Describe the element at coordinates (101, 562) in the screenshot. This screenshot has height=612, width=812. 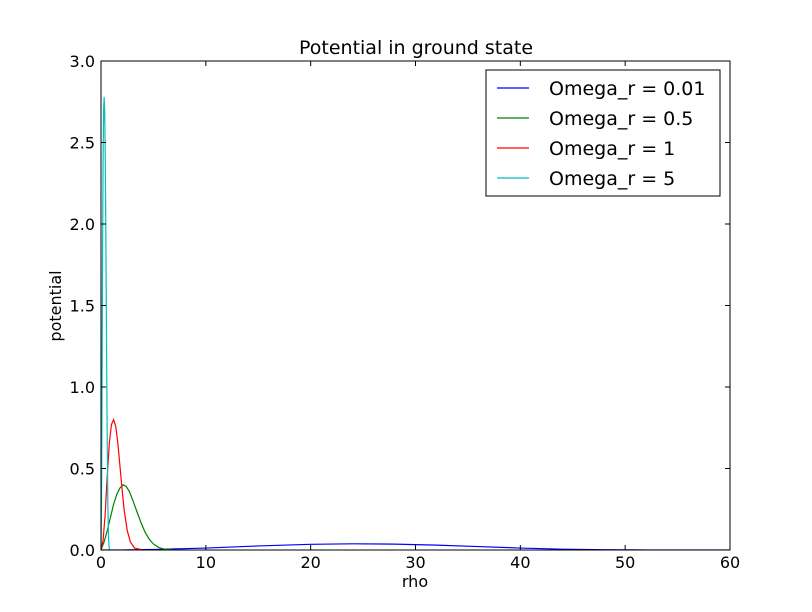
I see `x-tick-label-0: 0` at that location.